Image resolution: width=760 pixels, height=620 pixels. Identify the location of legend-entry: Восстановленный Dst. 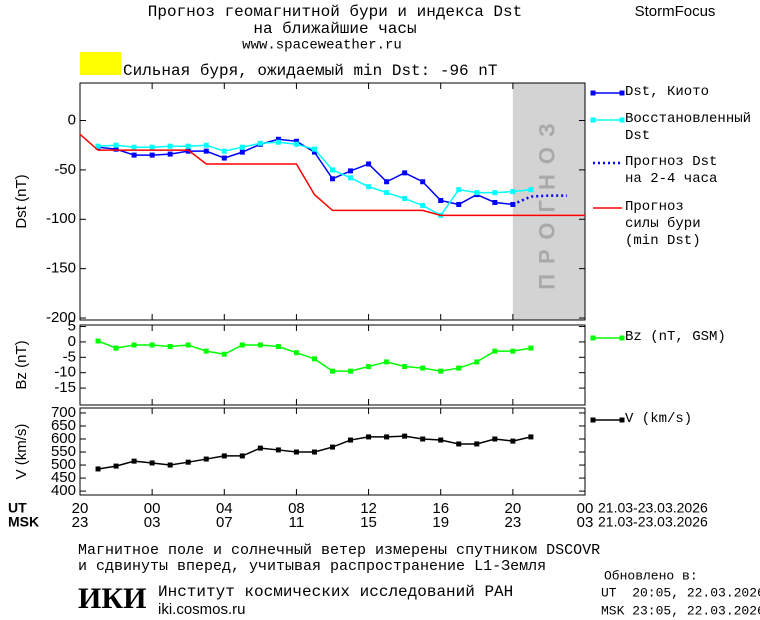
(688, 127).